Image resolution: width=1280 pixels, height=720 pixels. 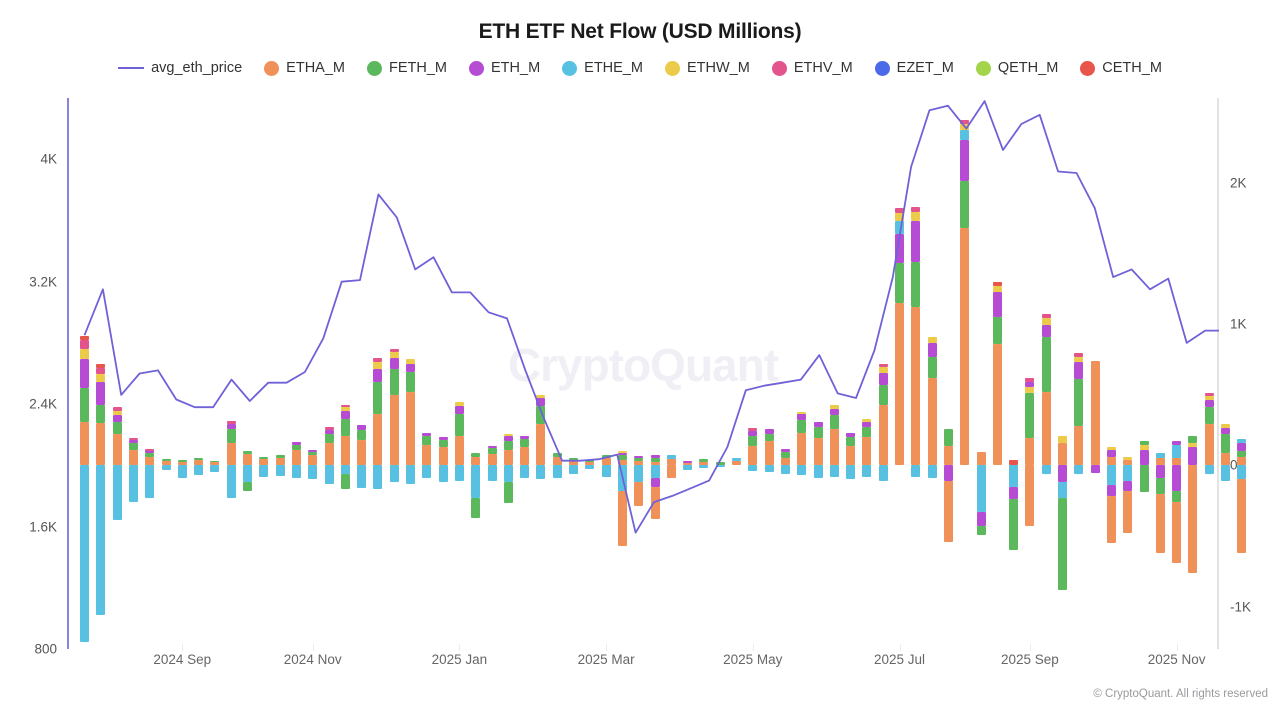 What do you see at coordinates (707, 68) in the screenshot?
I see `legend-item-ethw_m: ETHW_M` at bounding box center [707, 68].